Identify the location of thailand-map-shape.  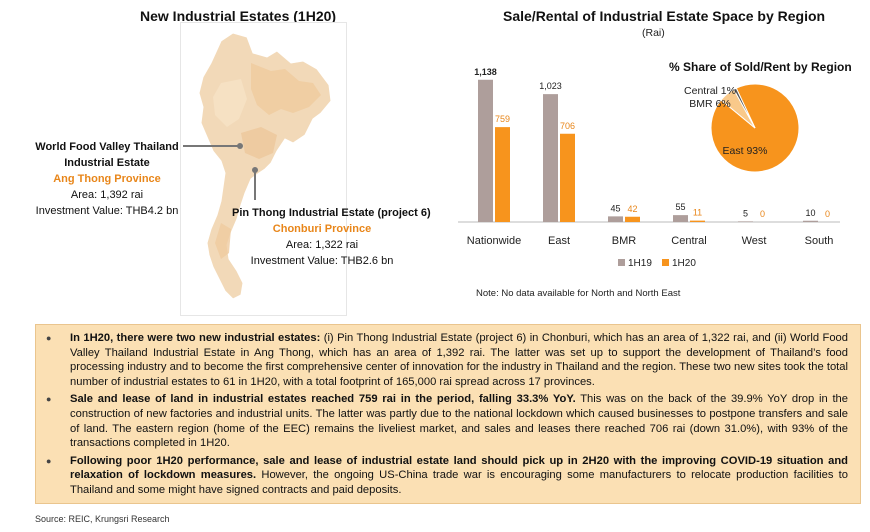
(265, 166).